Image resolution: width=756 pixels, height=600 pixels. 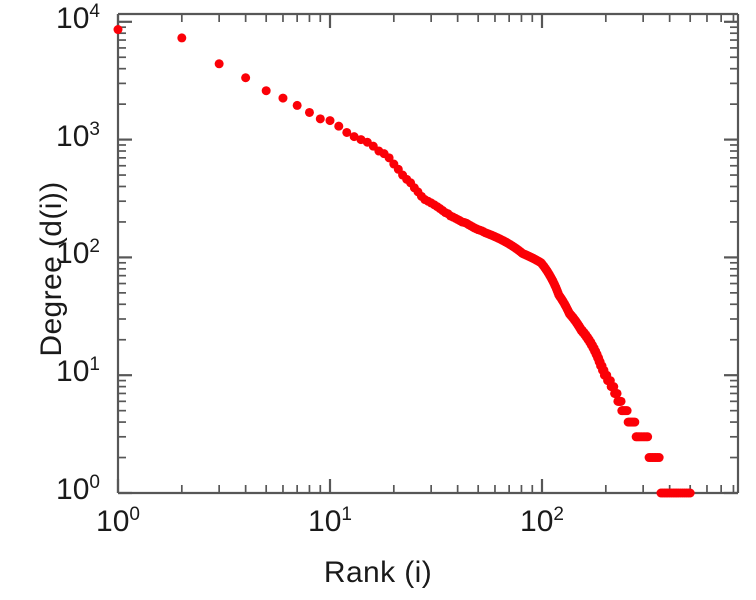 I want to click on y-tick-label: 103, so click(x=54, y=137).